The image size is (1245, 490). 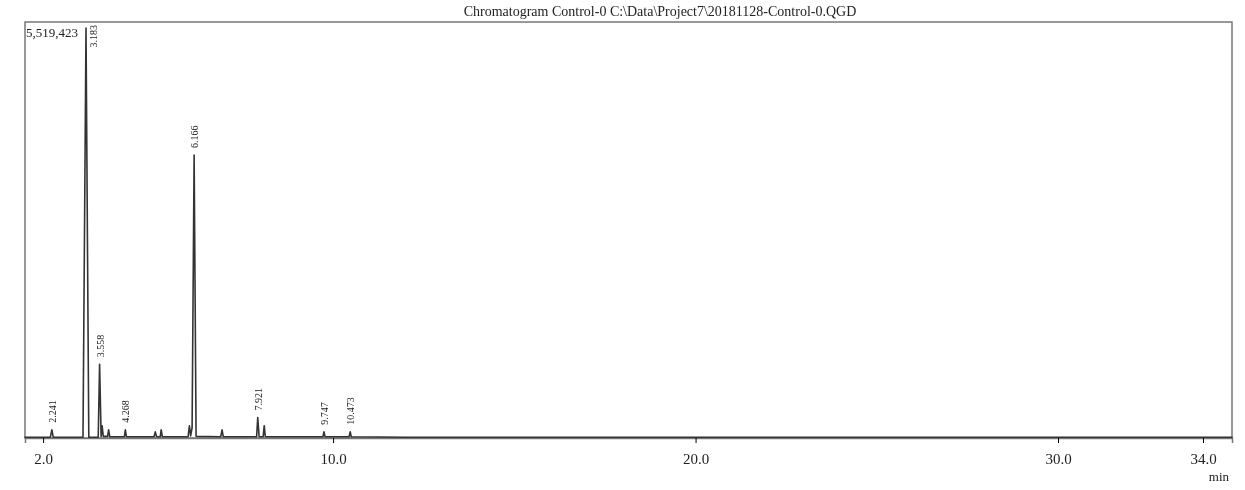 I want to click on x-tick-label: 34.0, so click(x=1203, y=458).